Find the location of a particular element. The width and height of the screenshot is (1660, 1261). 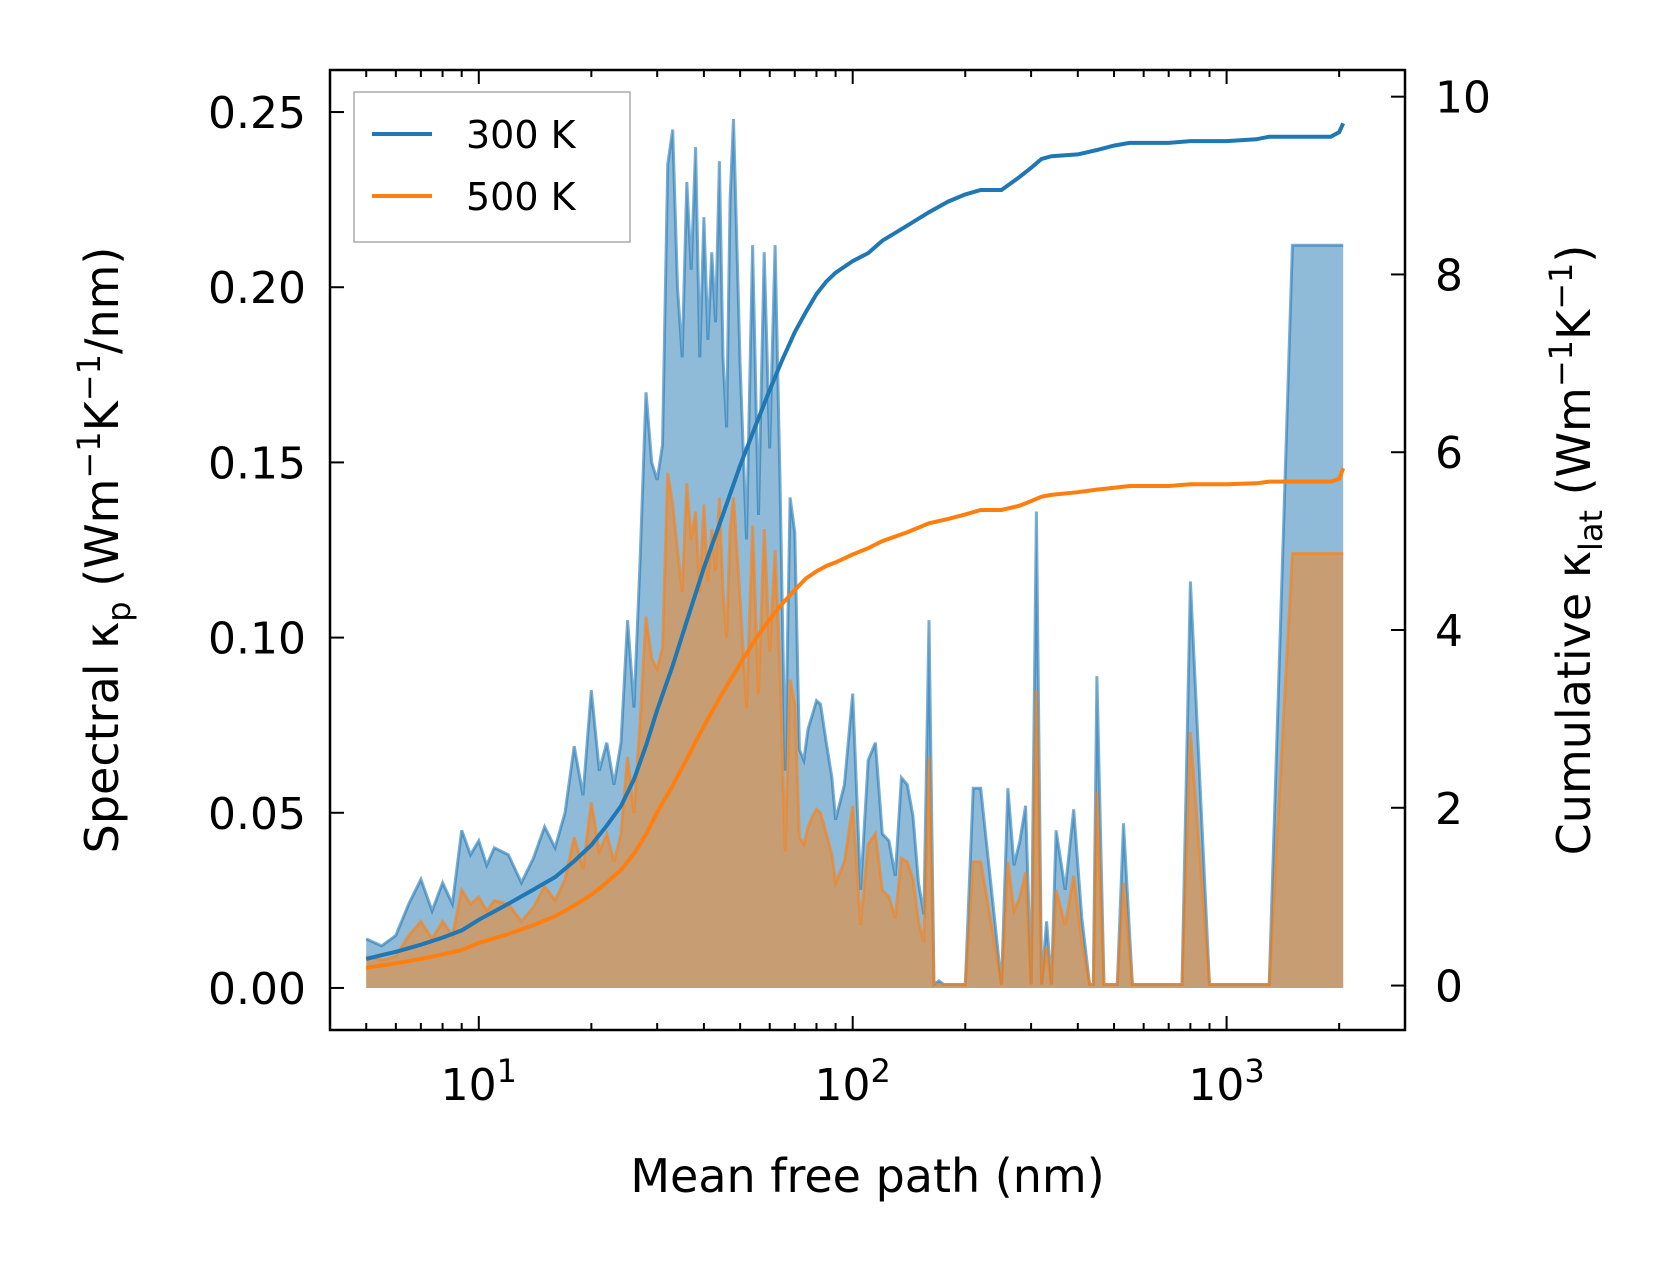

legend-label-500k: 500 K is located at coordinates (521, 197).